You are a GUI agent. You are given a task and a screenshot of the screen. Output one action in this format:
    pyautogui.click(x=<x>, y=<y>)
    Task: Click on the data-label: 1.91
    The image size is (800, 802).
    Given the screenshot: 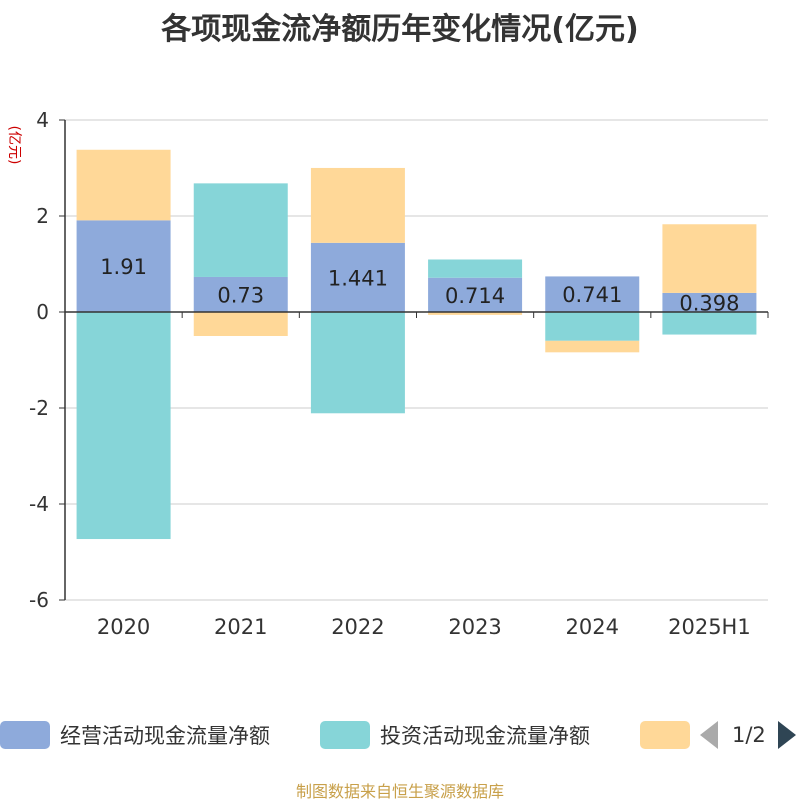 What is the action you would take?
    pyautogui.click(x=123, y=267)
    